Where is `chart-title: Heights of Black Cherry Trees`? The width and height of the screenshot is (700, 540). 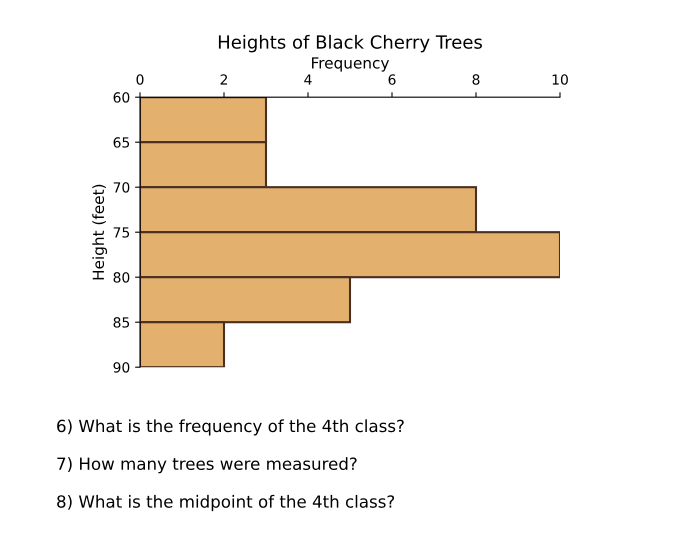
chart-title: Heights of Black Cherry Trees is located at coordinates (350, 43).